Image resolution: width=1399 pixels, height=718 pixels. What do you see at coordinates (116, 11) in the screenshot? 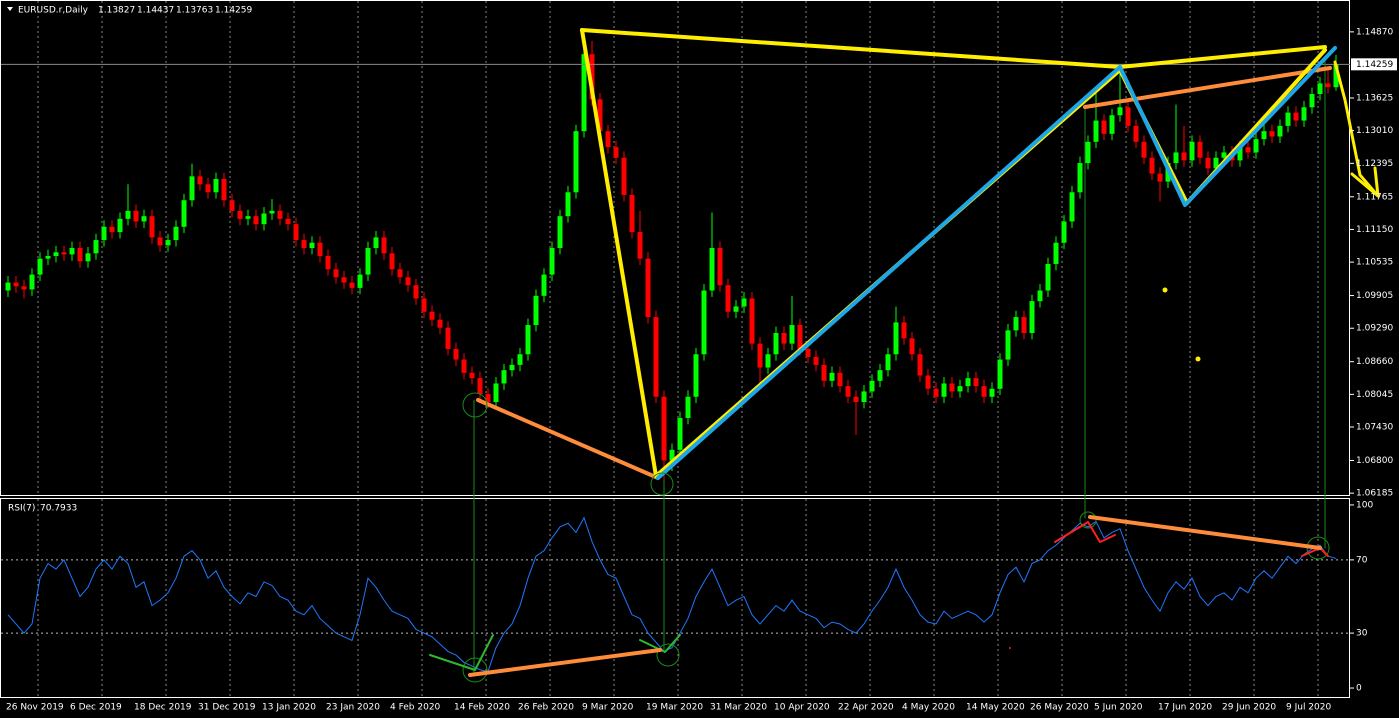
I see `open-price: 1.13827` at bounding box center [116, 11].